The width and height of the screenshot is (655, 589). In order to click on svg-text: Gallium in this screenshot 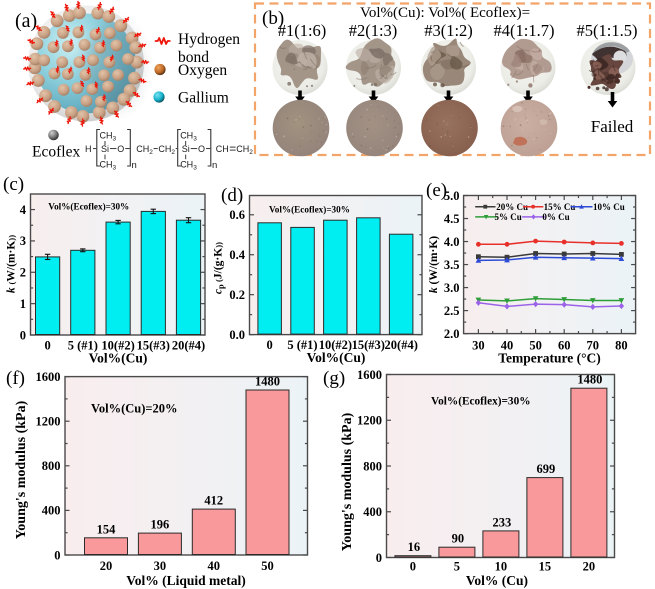, I will do `click(203, 98)`.